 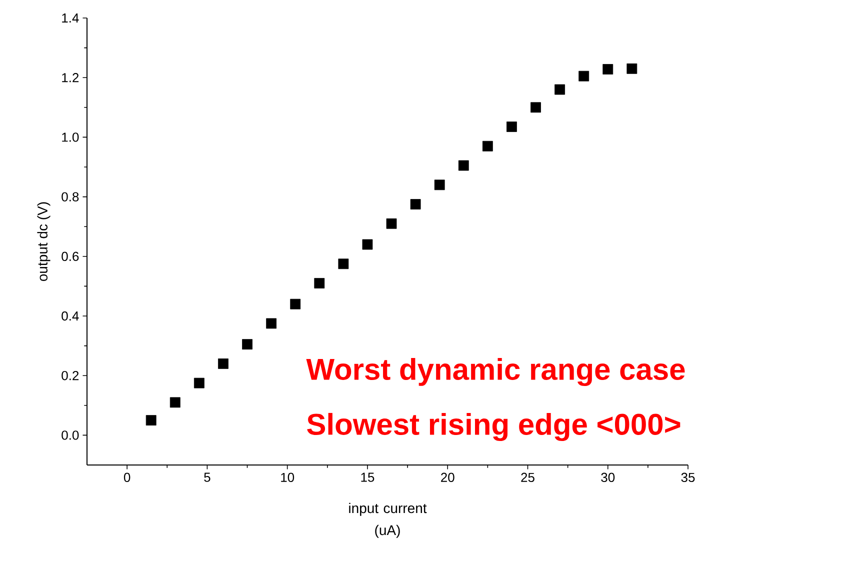 I want to click on x-tick-label: 10, so click(x=287, y=477).